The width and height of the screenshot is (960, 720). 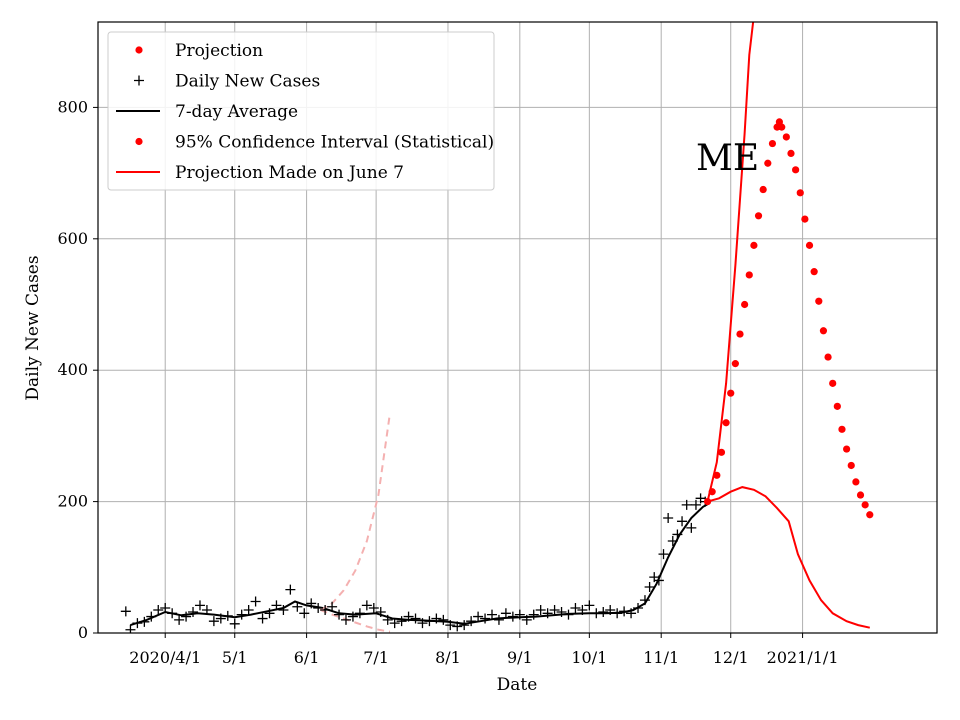 What do you see at coordinates (789, 557) in the screenshot?
I see `ci-lower-line` at bounding box center [789, 557].